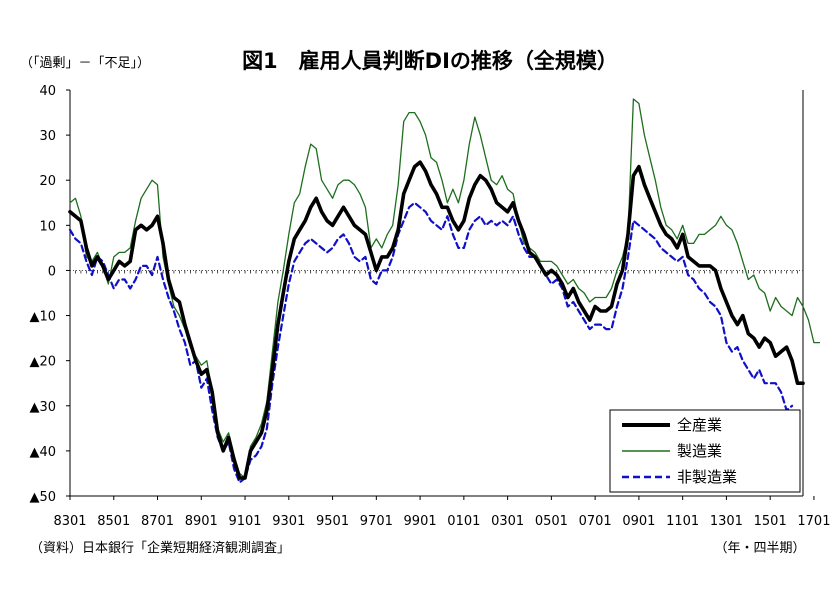 Image resolution: width=840 pixels, height=596 pixels. I want to click on y-tick-label: 20, so click(47, 181).